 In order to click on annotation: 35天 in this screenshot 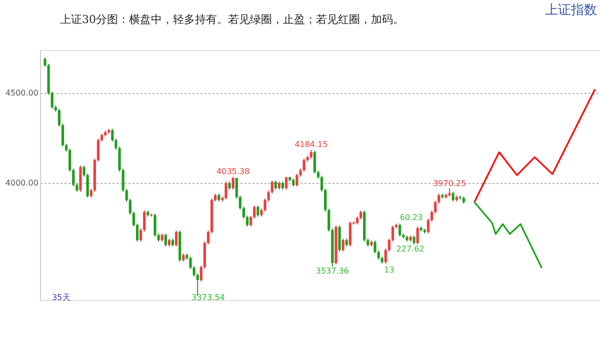, I will do `click(61, 297)`.